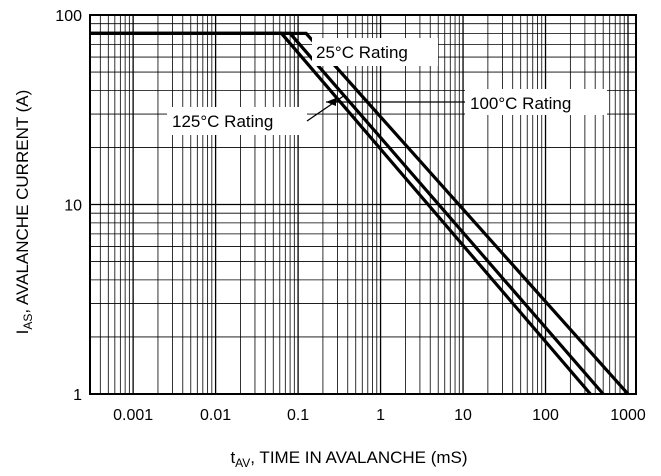 This screenshot has height=476, width=661. Describe the element at coordinates (73, 206) in the screenshot. I see `y-tick-label: 10` at that location.